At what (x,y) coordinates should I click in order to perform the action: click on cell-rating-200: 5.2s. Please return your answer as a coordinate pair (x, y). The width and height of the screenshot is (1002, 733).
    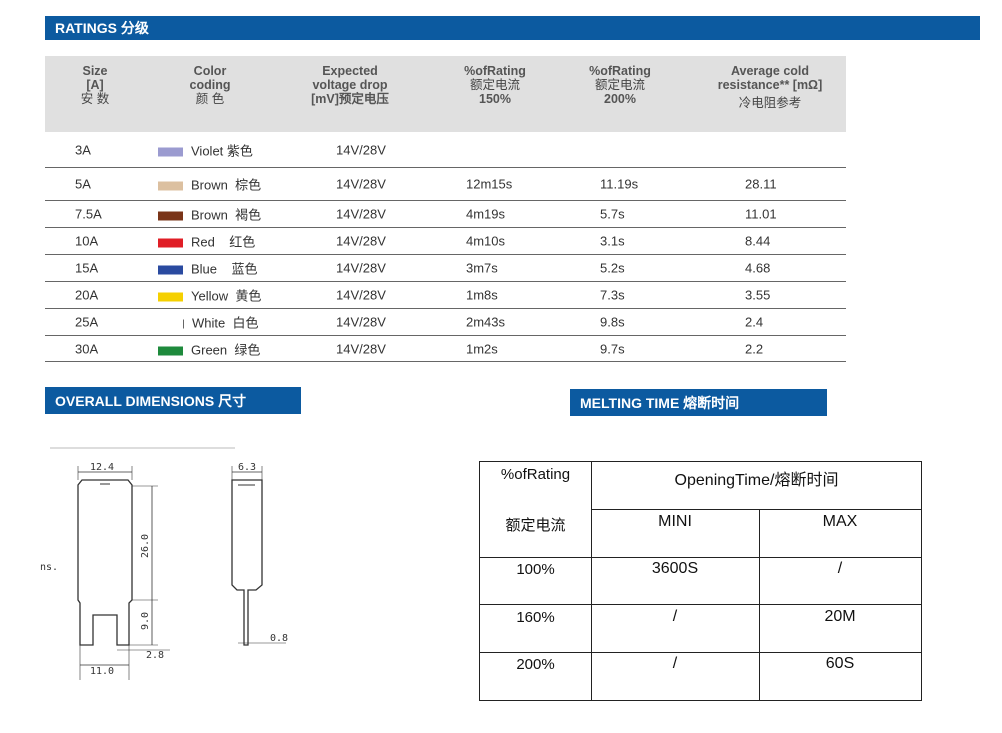
    Looking at the image, I should click on (612, 268).